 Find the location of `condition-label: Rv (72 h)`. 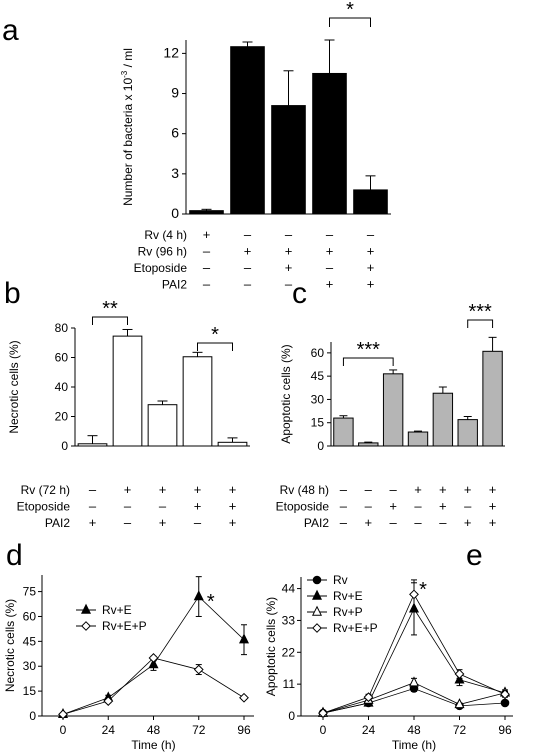

condition-label: Rv (72 h) is located at coordinates (45, 490).